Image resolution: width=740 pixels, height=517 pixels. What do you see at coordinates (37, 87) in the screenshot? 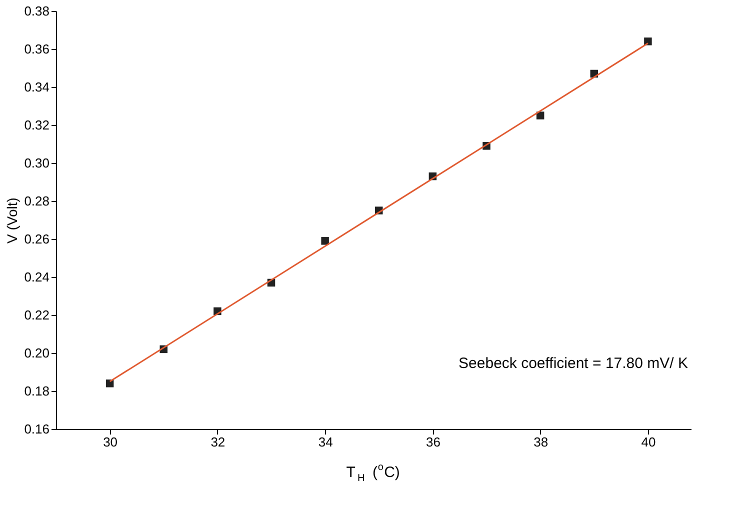
I see `y-tick-label: 0.34` at bounding box center [37, 87].